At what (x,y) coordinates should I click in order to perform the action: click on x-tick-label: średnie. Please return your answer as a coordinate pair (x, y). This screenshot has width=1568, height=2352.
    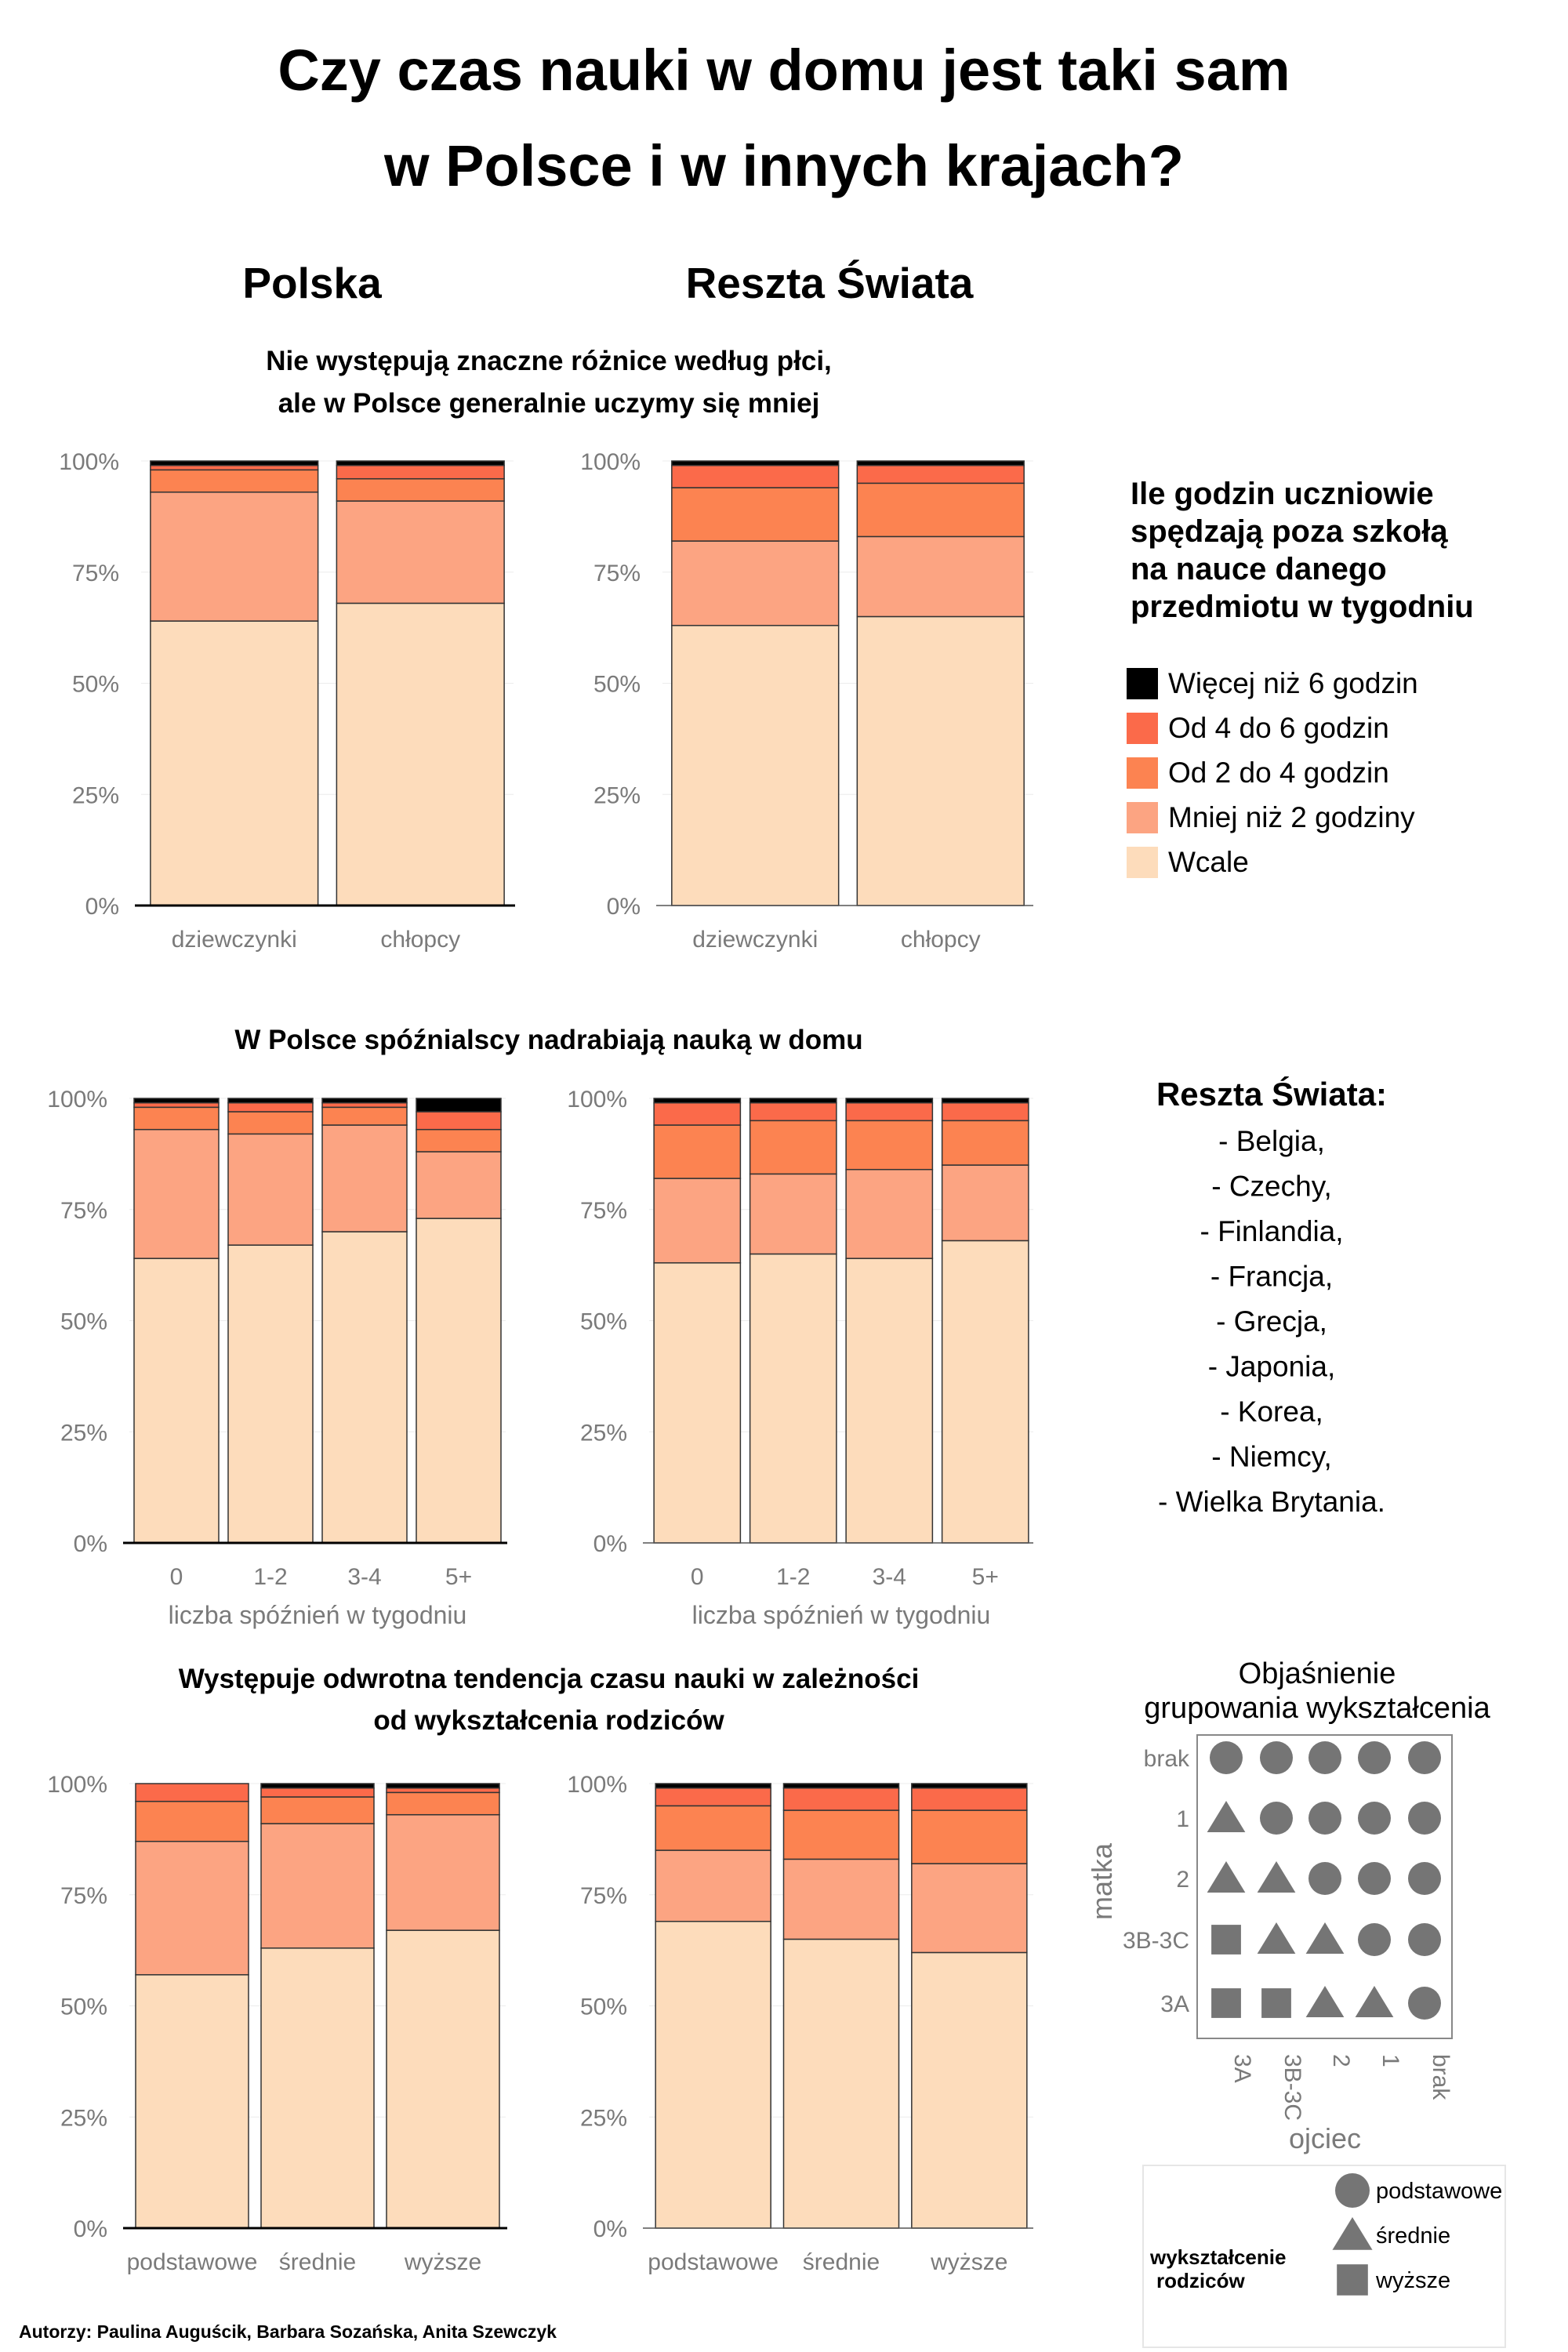
    Looking at the image, I should click on (841, 2262).